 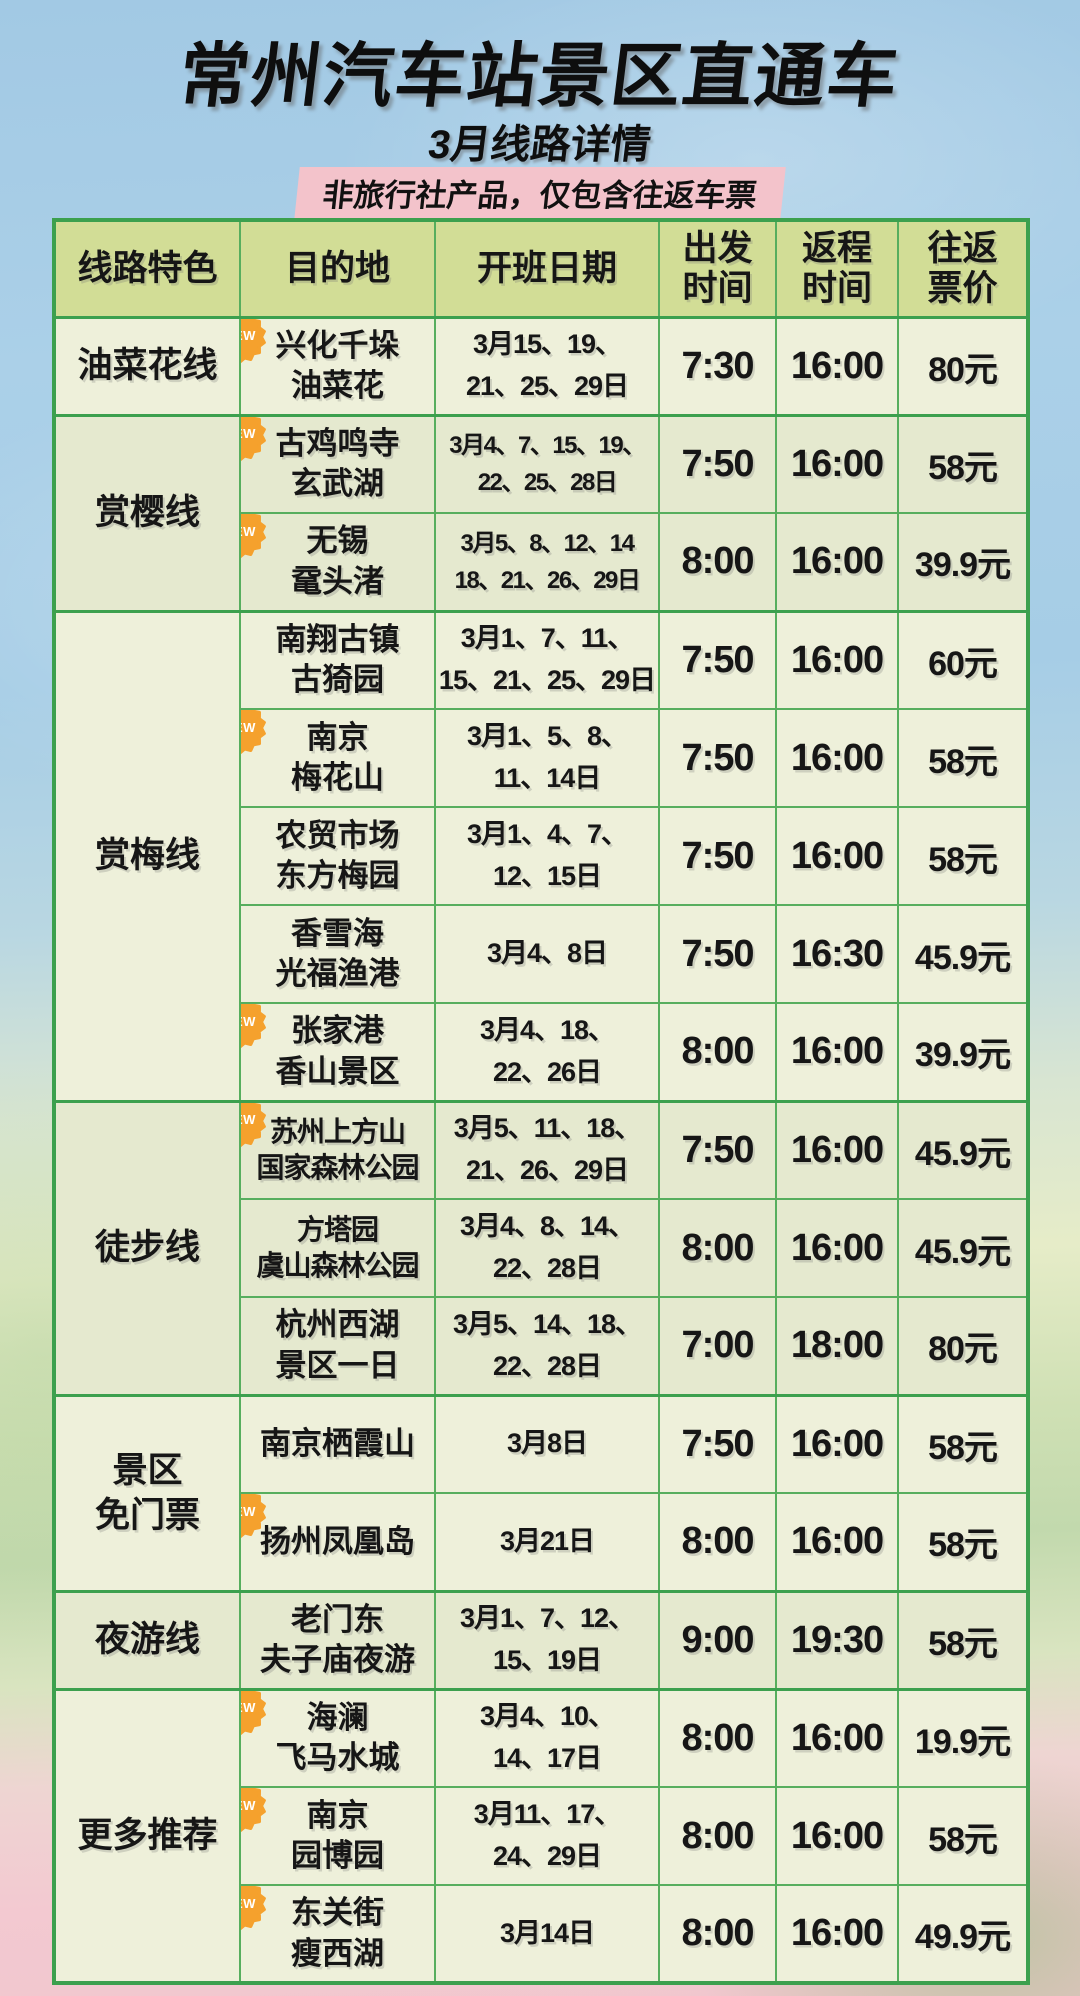 What do you see at coordinates (963, 269) in the screenshot?
I see `header-roundtrip-price: 往返 票价` at bounding box center [963, 269].